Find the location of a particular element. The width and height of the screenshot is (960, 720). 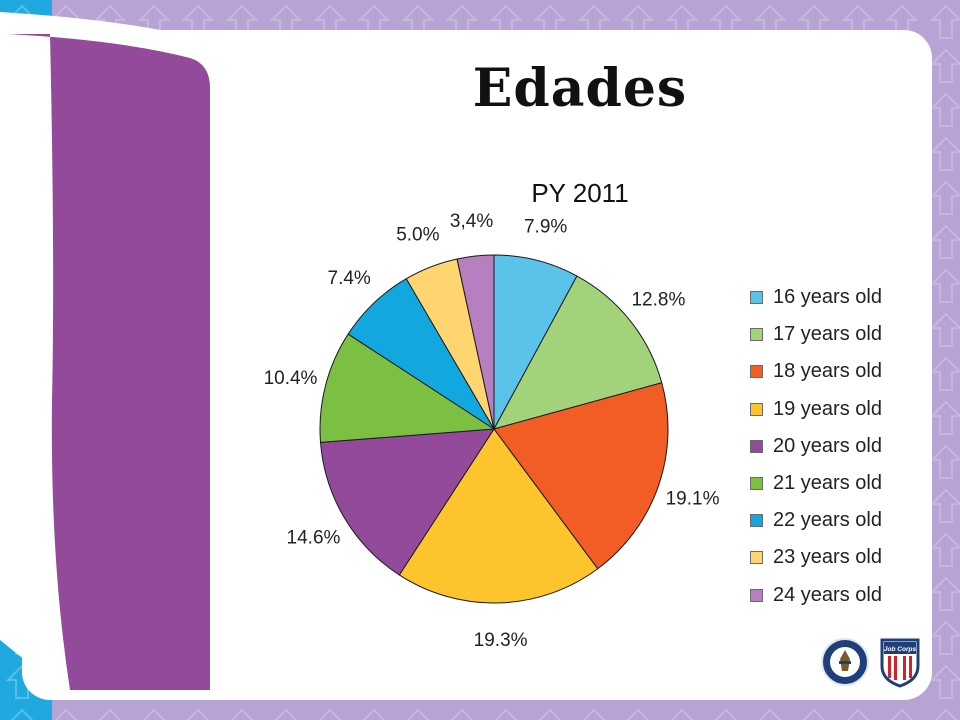

legend-item: 16 years old is located at coordinates (850, 297).